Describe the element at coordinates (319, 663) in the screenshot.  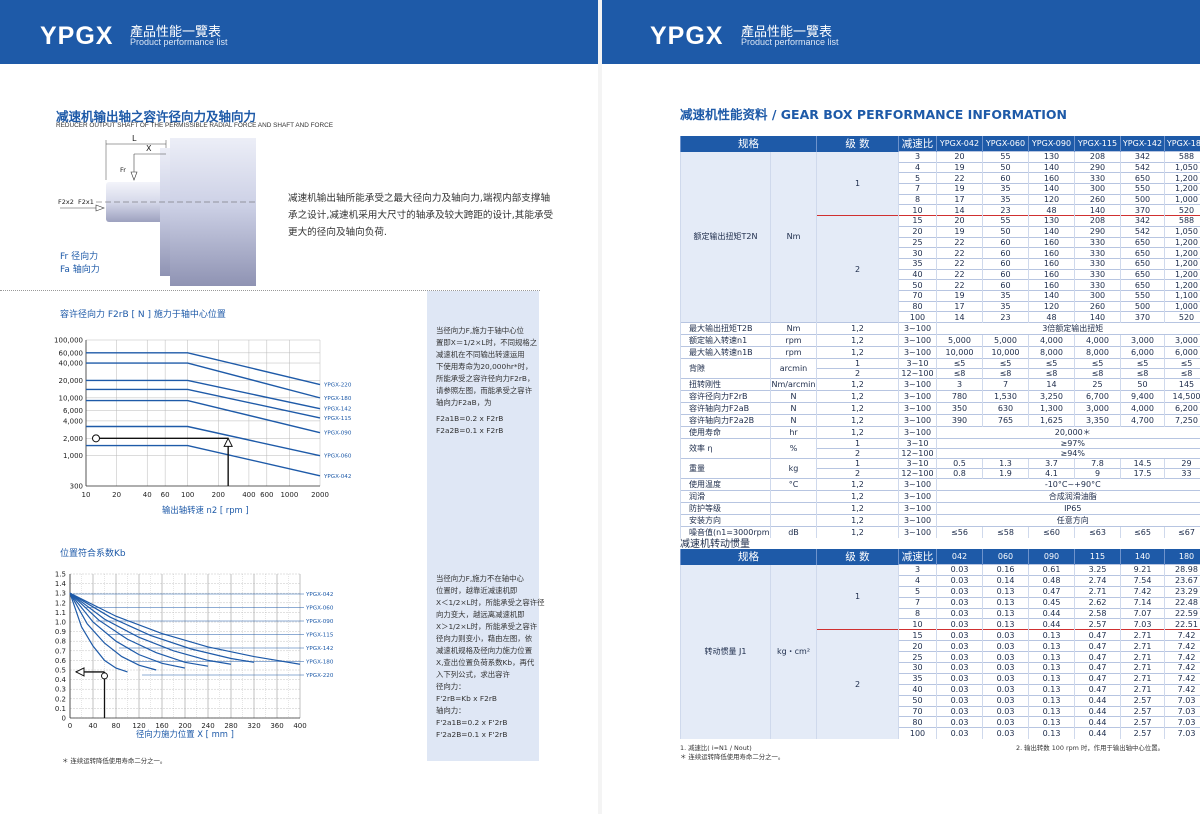
I see `series-label: YPGX-180` at that location.